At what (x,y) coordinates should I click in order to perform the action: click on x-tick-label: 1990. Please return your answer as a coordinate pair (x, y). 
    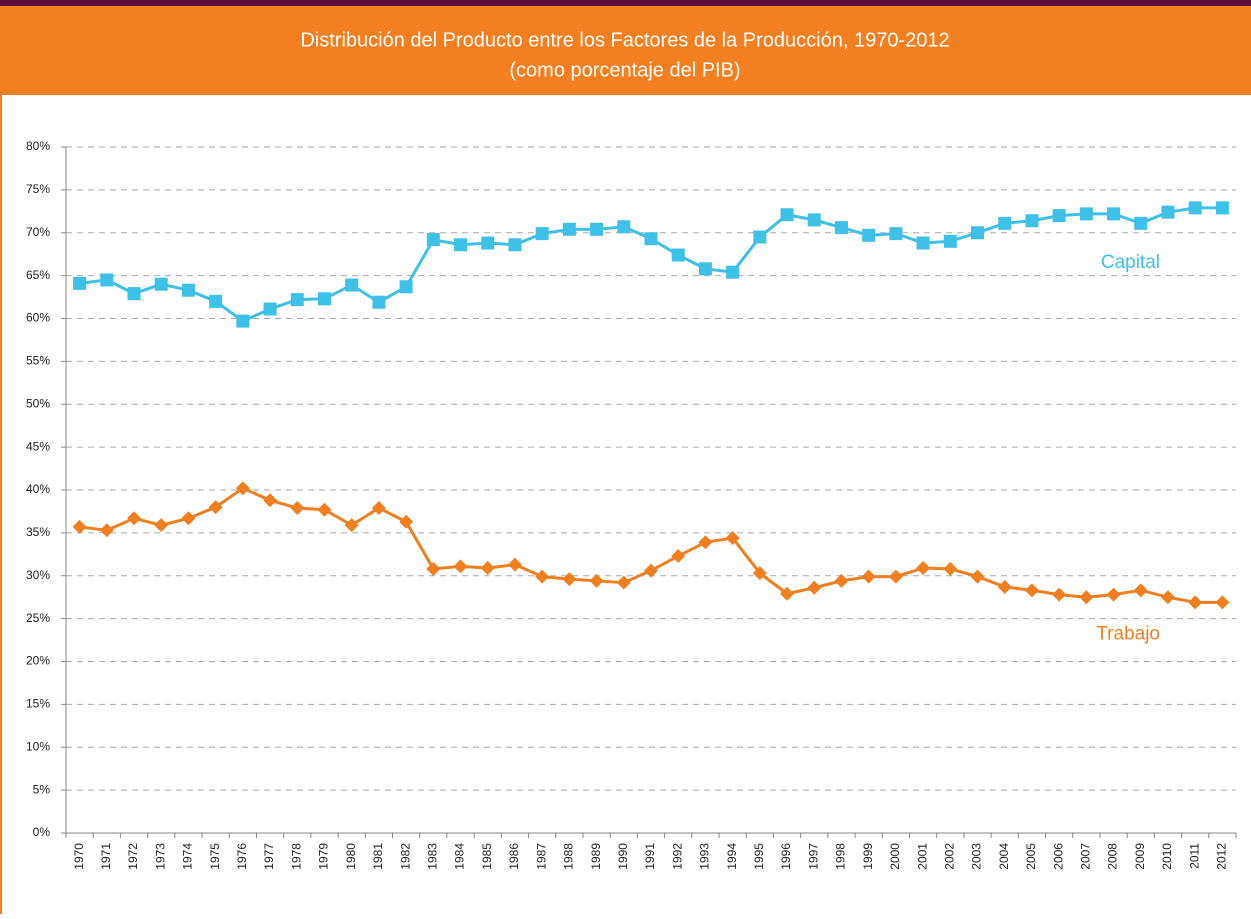
    Looking at the image, I should click on (623, 856).